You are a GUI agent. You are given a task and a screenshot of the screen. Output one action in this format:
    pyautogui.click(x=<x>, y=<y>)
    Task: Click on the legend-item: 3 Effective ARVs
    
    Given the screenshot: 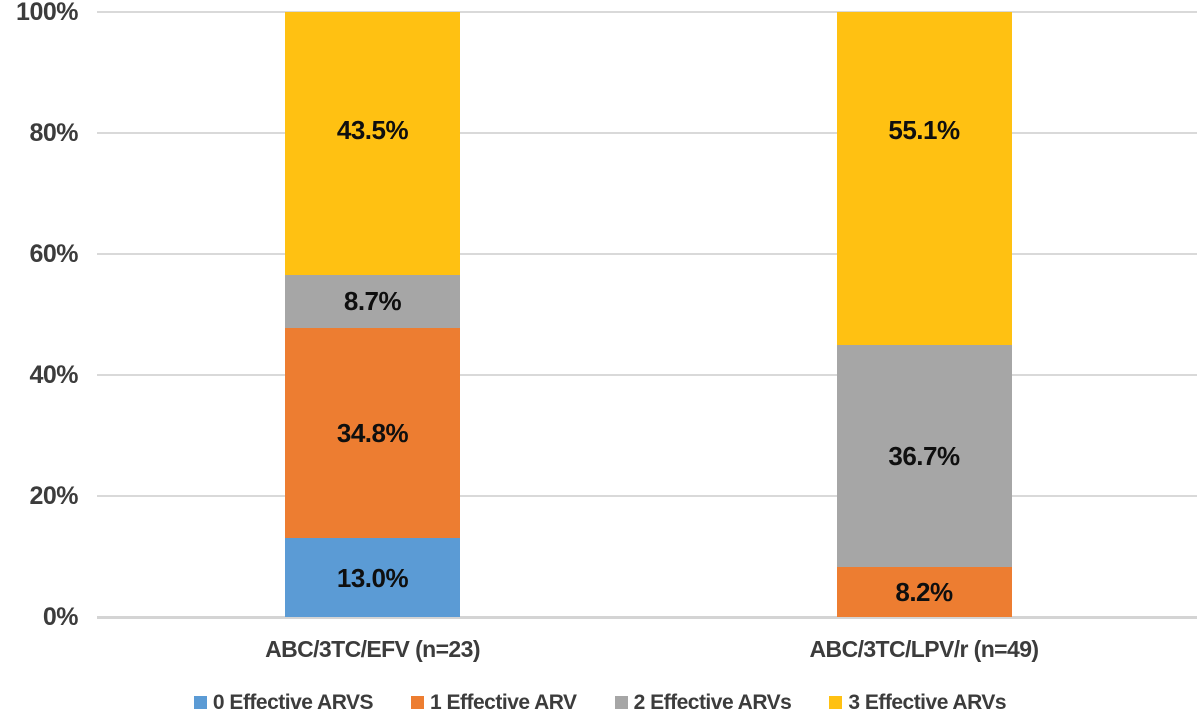 What is the action you would take?
    pyautogui.click(x=918, y=702)
    